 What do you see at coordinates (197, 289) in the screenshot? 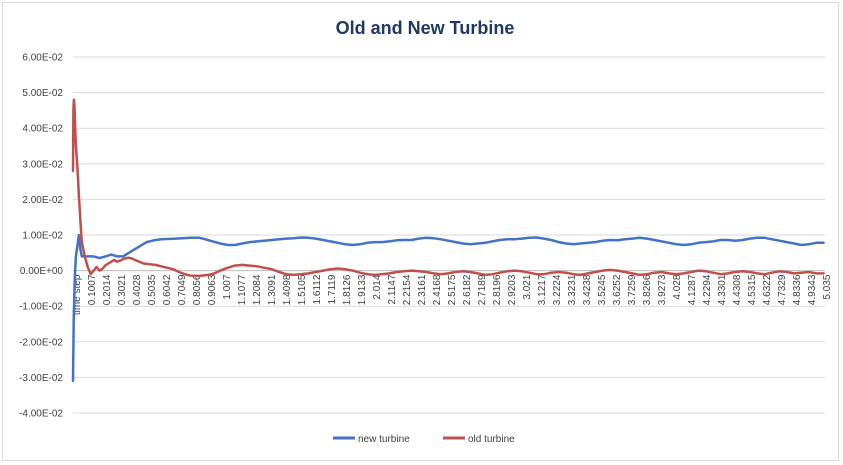
I see `x-tick-label: 0.8056` at bounding box center [197, 289].